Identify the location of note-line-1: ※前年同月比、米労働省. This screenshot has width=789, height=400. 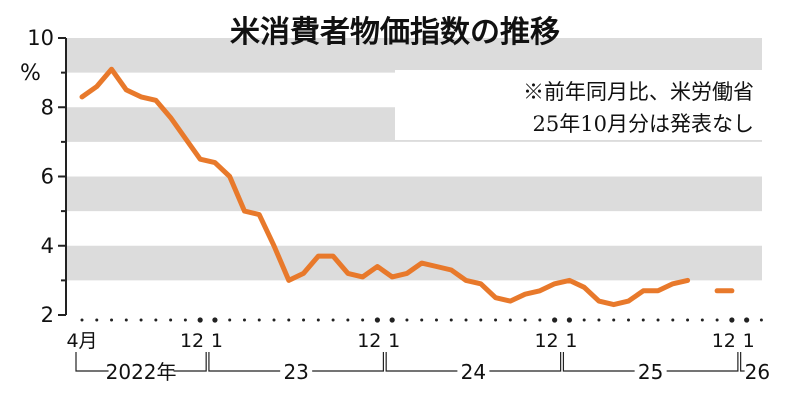
(638, 92).